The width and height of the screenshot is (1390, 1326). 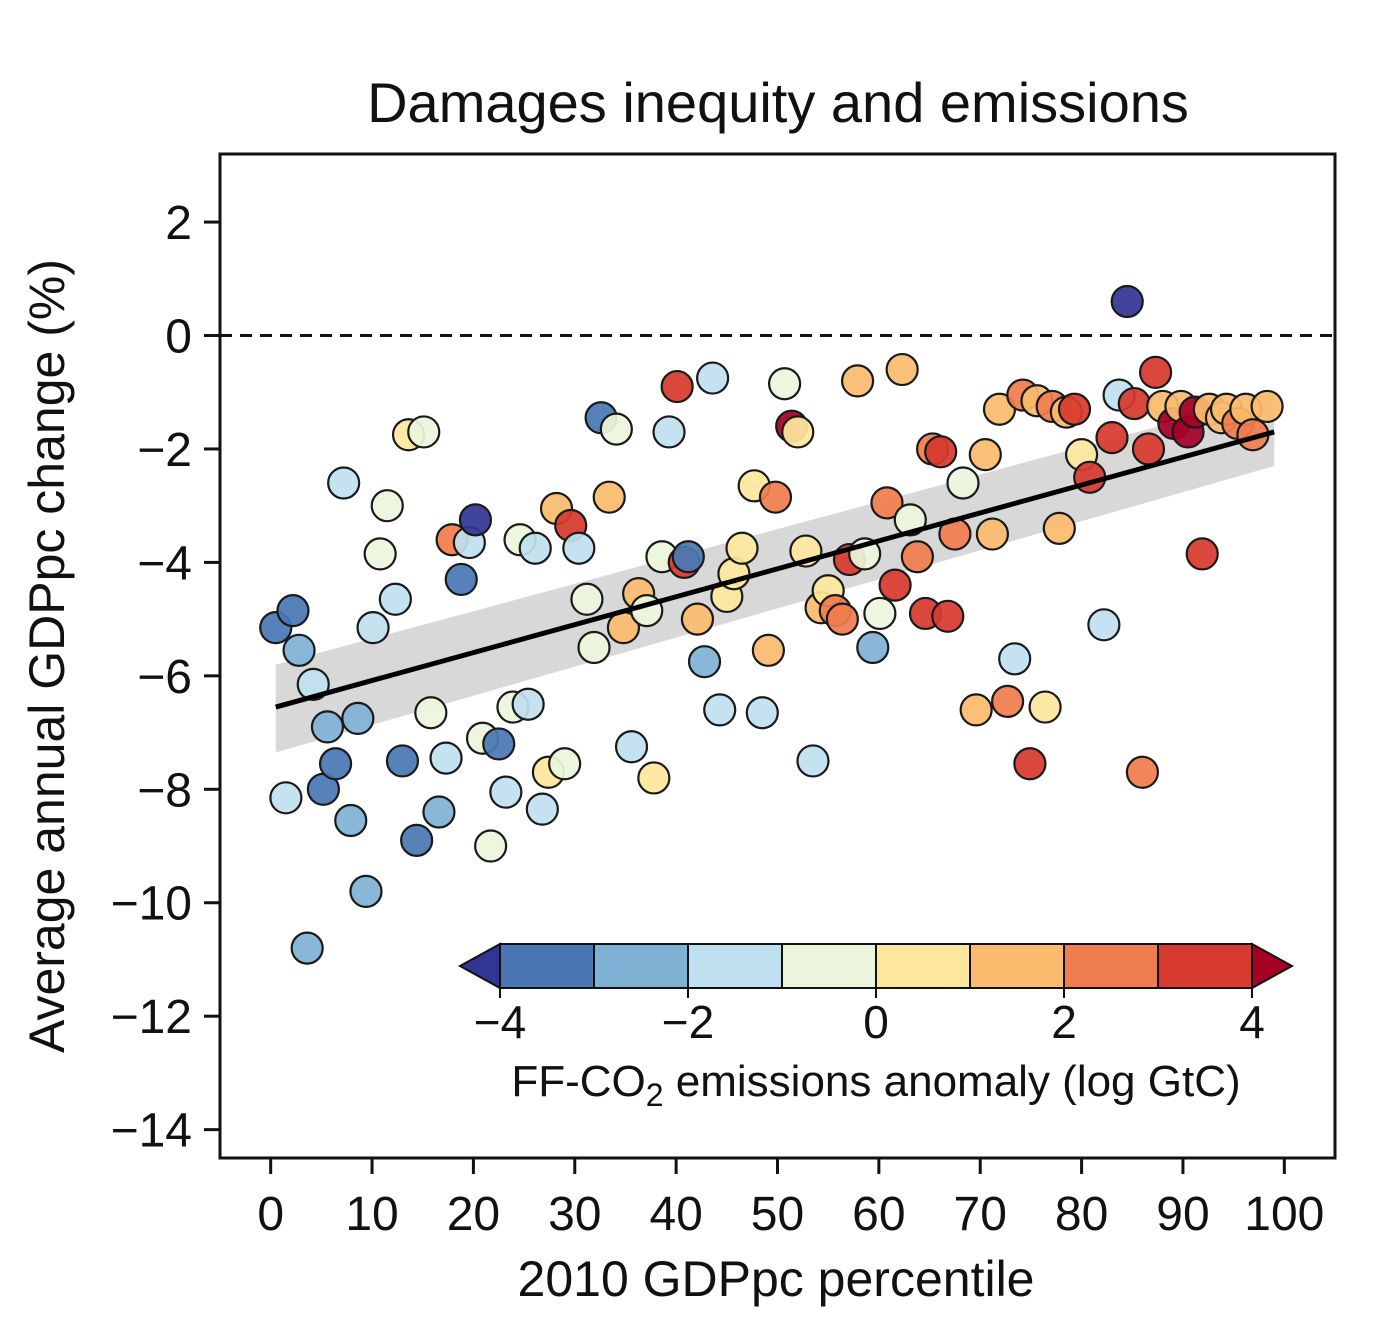 What do you see at coordinates (574, 1214) in the screenshot?
I see `x-tick-label: 30` at bounding box center [574, 1214].